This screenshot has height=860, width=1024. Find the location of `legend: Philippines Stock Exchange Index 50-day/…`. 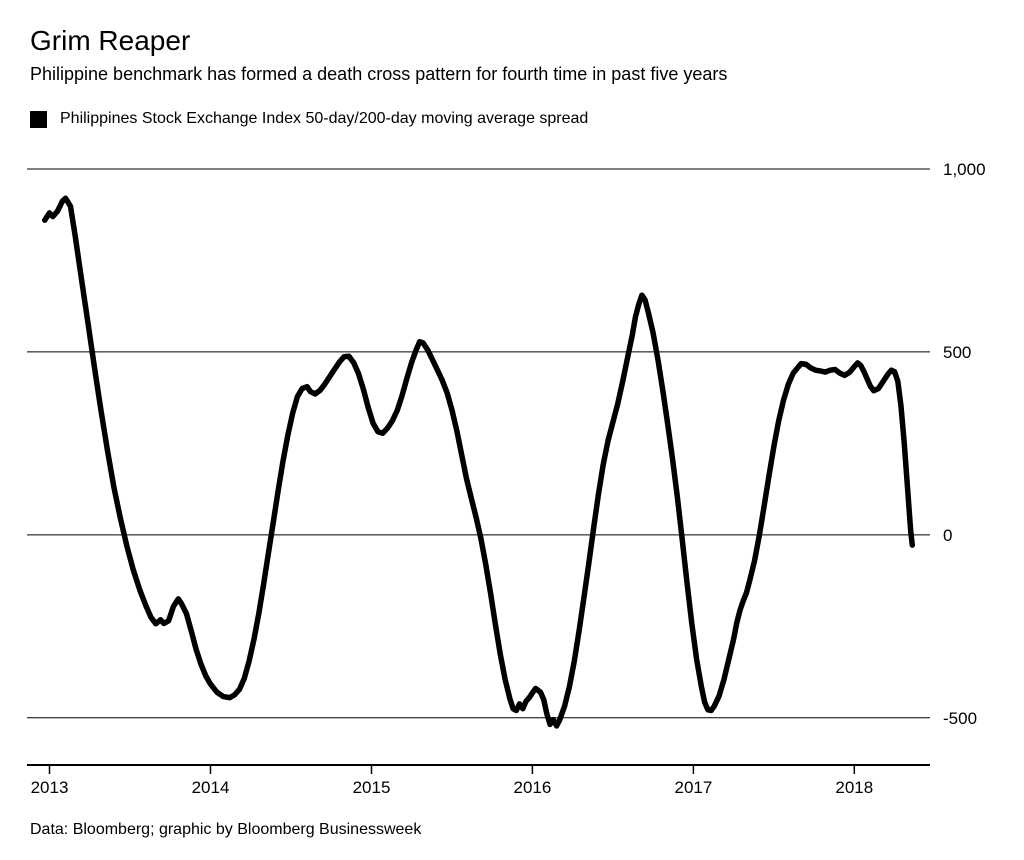

legend: Philippines Stock Exchange Index 50-day/… is located at coordinates (309, 119).